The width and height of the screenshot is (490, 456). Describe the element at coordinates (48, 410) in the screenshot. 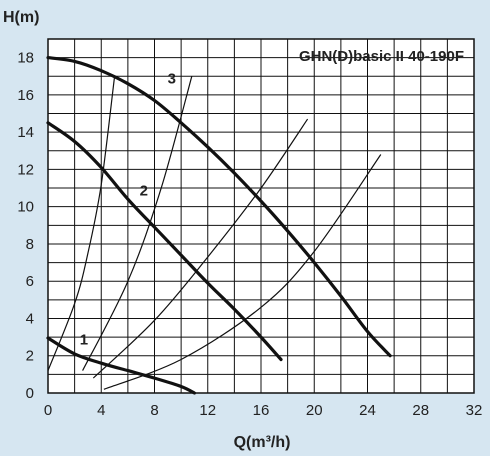

I see `x-tick-label: 0` at that location.